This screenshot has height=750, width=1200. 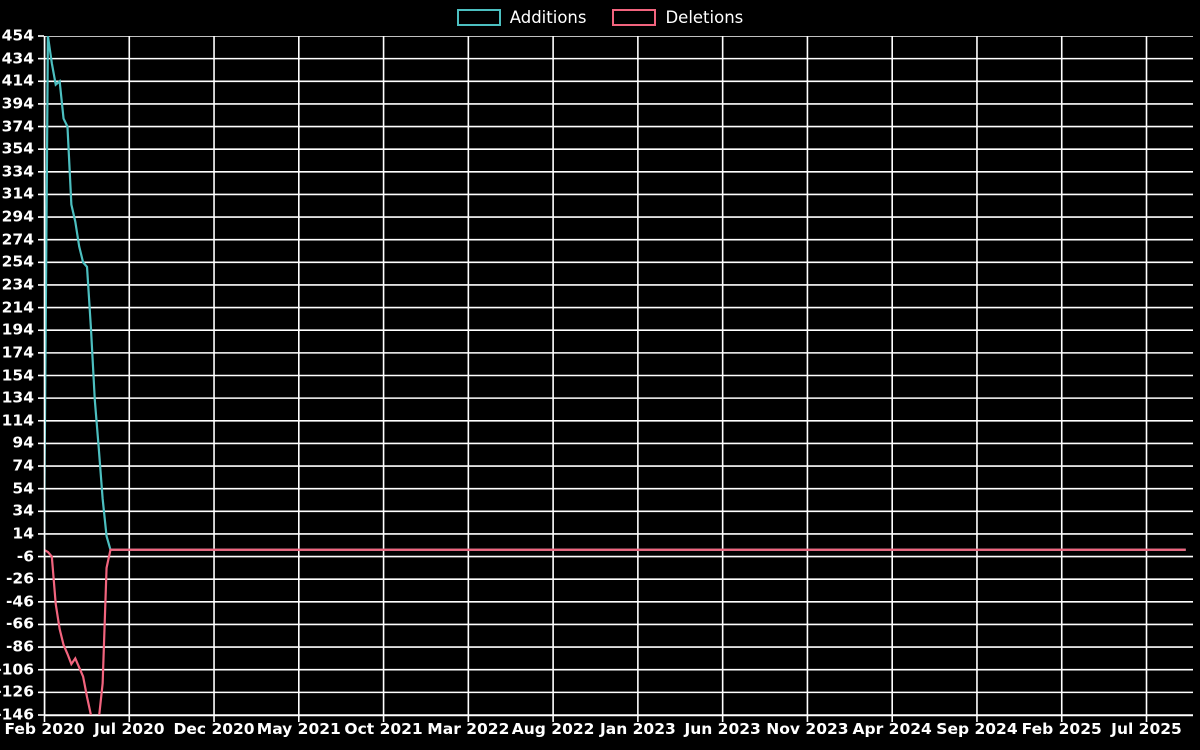 I want to click on legend-label-additions: Additions, so click(x=548, y=17).